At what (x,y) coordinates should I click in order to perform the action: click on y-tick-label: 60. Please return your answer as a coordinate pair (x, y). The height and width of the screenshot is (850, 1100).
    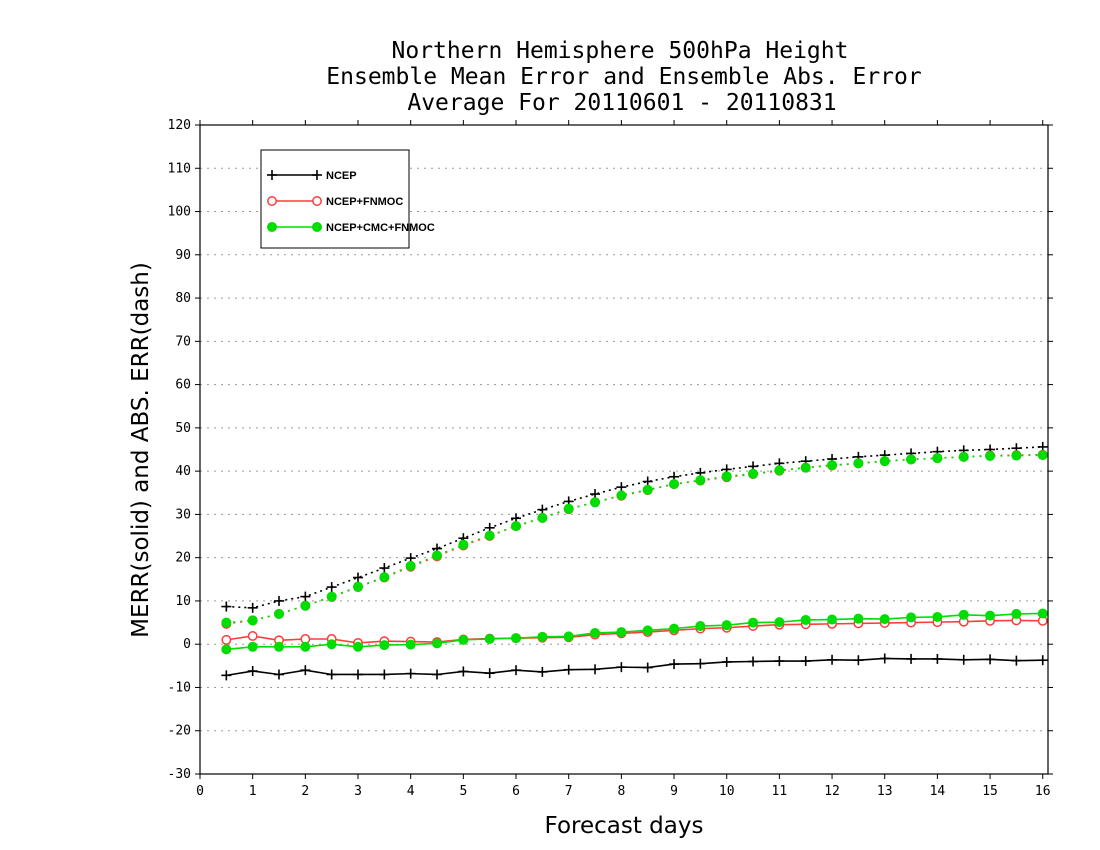
    Looking at the image, I should click on (183, 385).